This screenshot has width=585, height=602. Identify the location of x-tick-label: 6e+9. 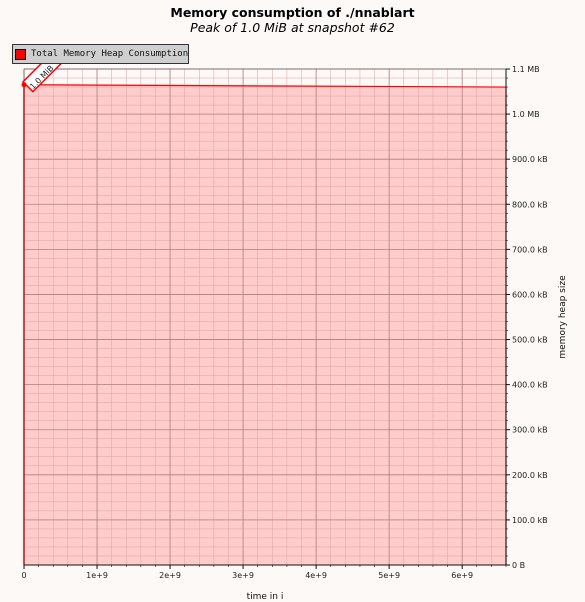
(462, 575).